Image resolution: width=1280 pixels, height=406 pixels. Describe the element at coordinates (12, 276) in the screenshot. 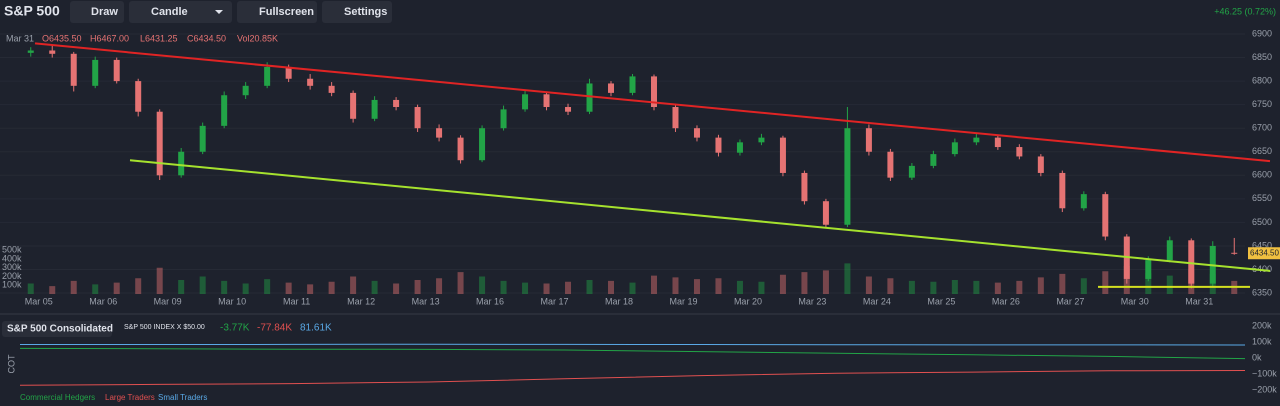

I see `volume-tick-label: 200k` at that location.